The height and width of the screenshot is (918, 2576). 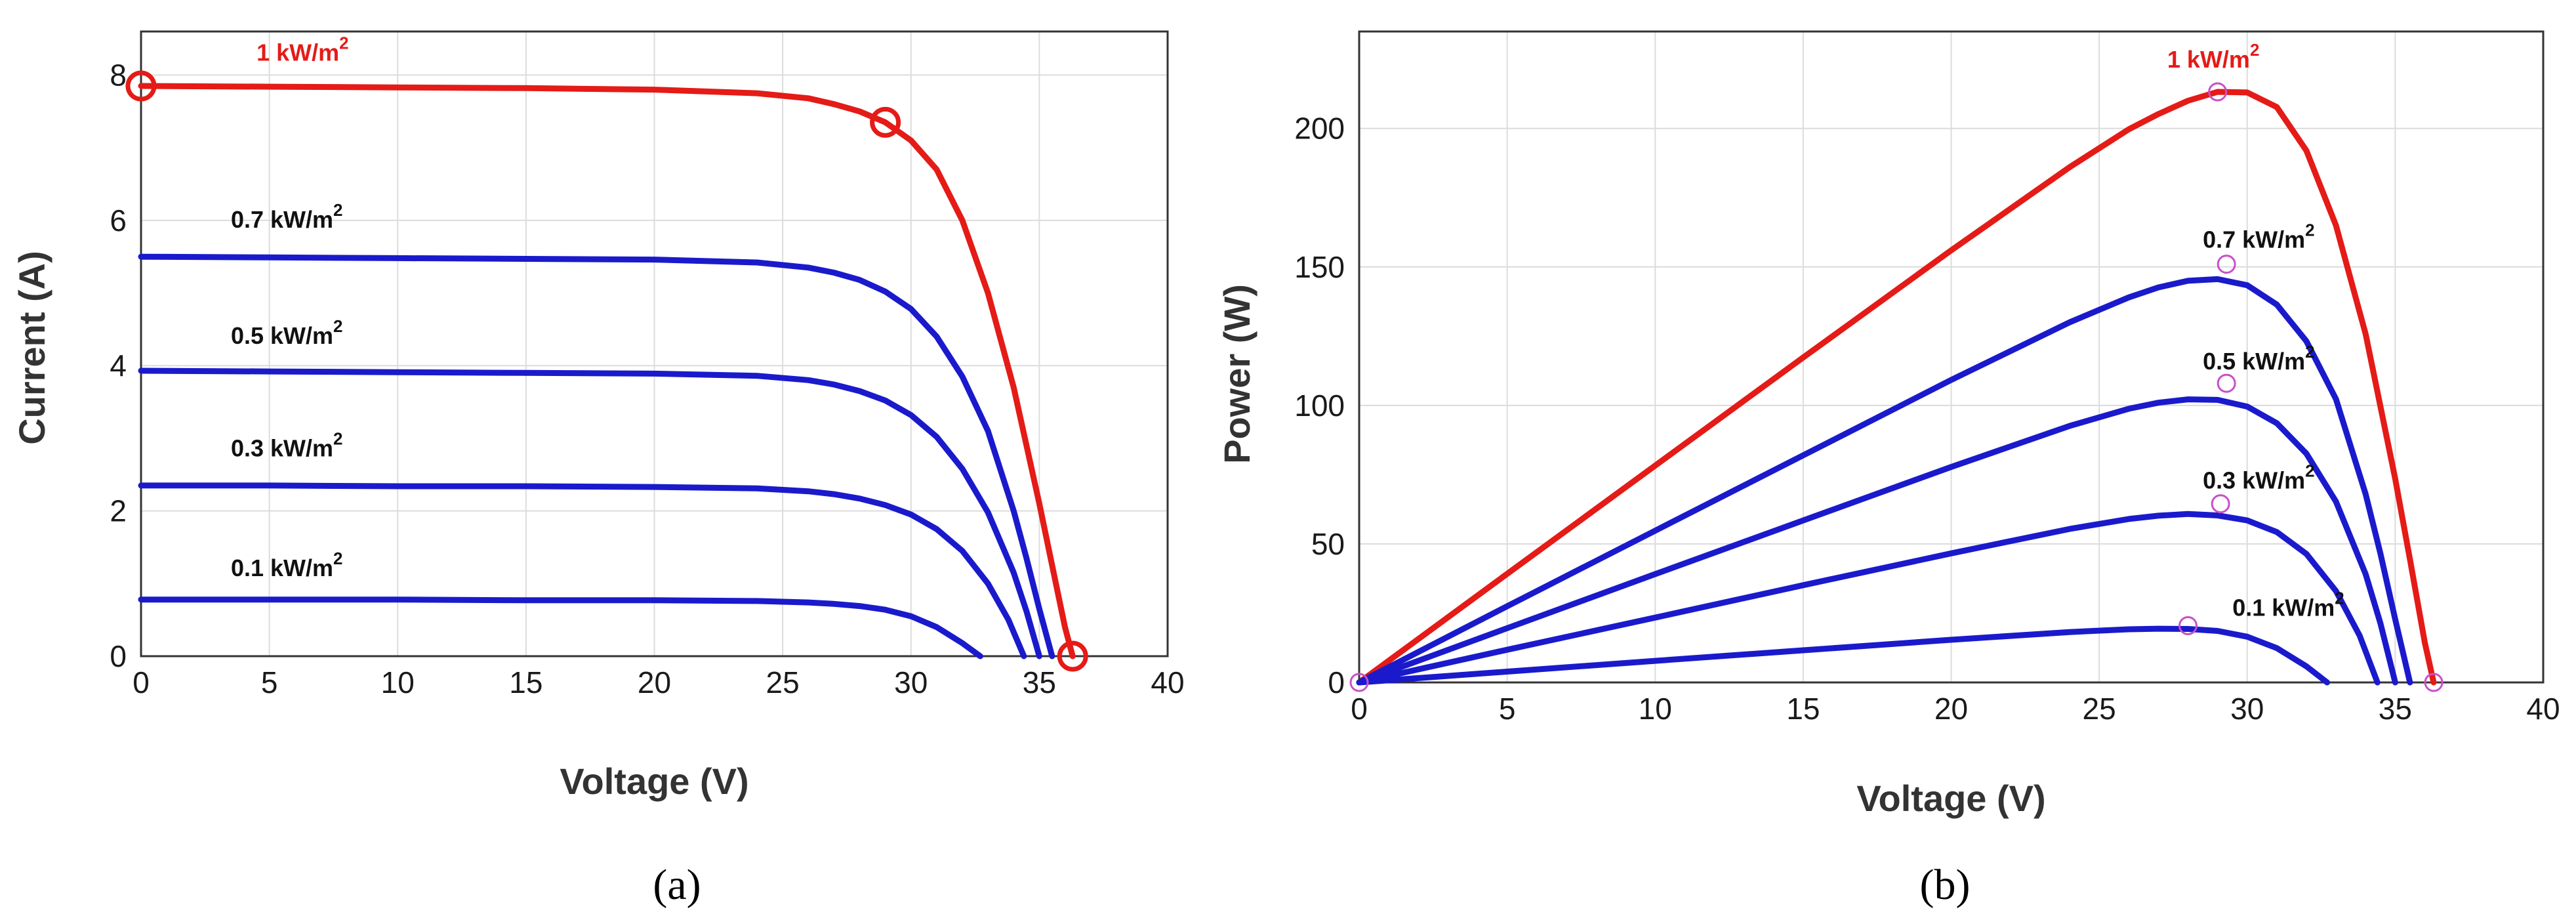 What do you see at coordinates (32, 348) in the screenshot?
I see `y-axis-title: Current (A)` at bounding box center [32, 348].